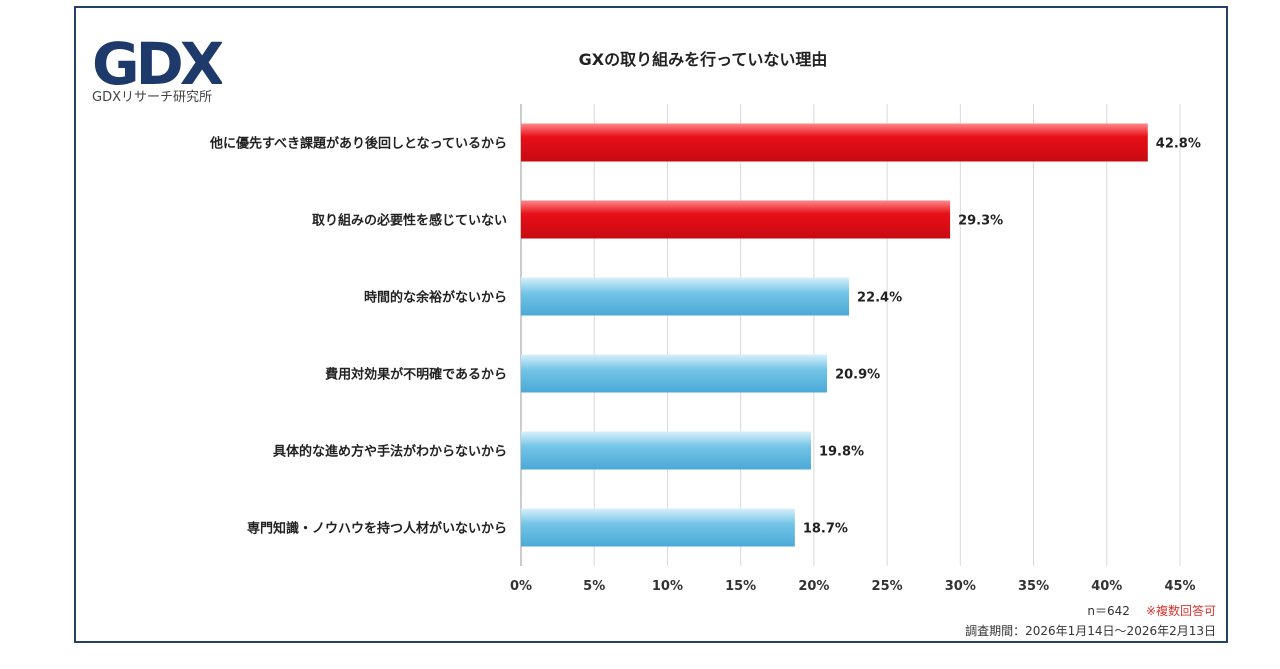 The image size is (1280, 669). What do you see at coordinates (879, 298) in the screenshot?
I see `value-label: 22.4%` at bounding box center [879, 298].